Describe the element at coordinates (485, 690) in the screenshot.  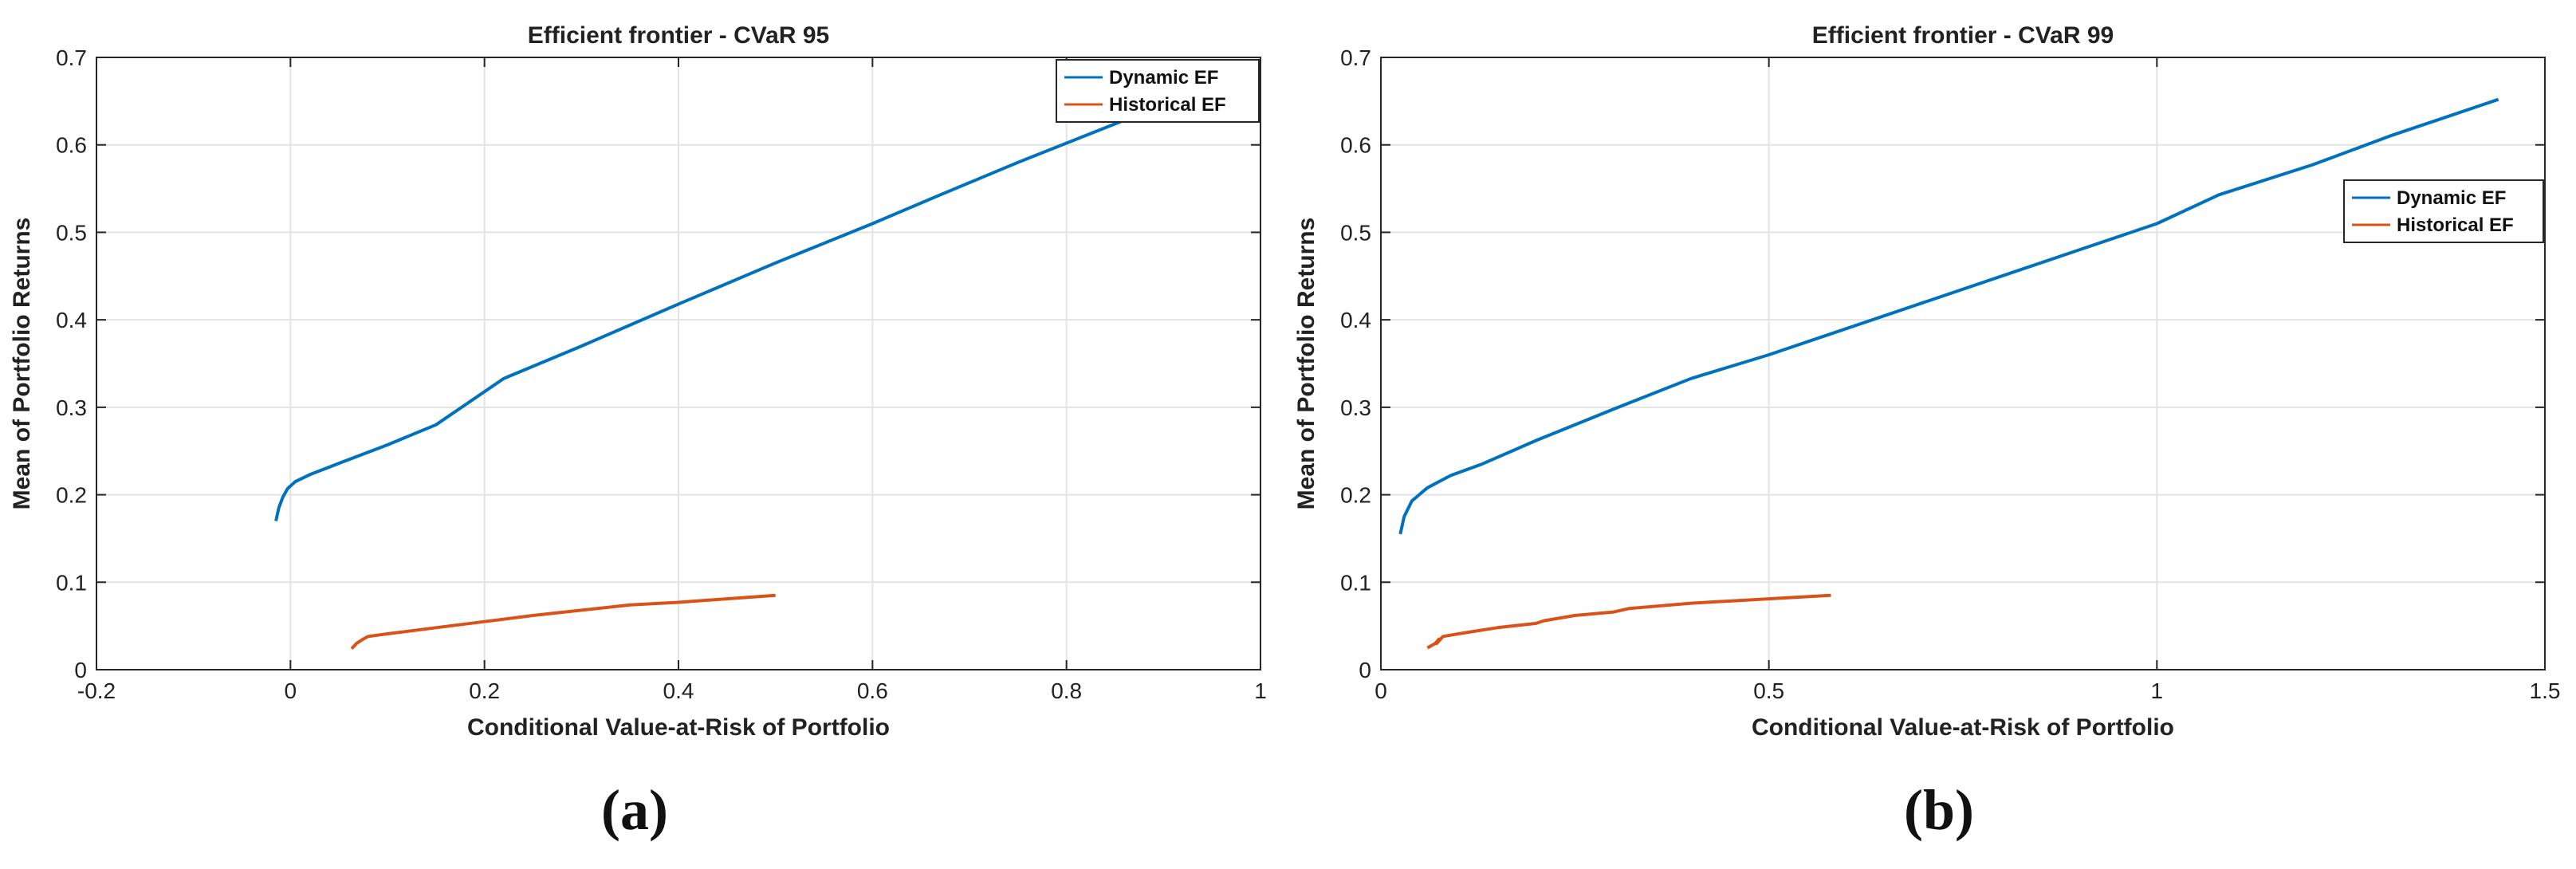
I see `x-tick-label: 0.2` at that location.